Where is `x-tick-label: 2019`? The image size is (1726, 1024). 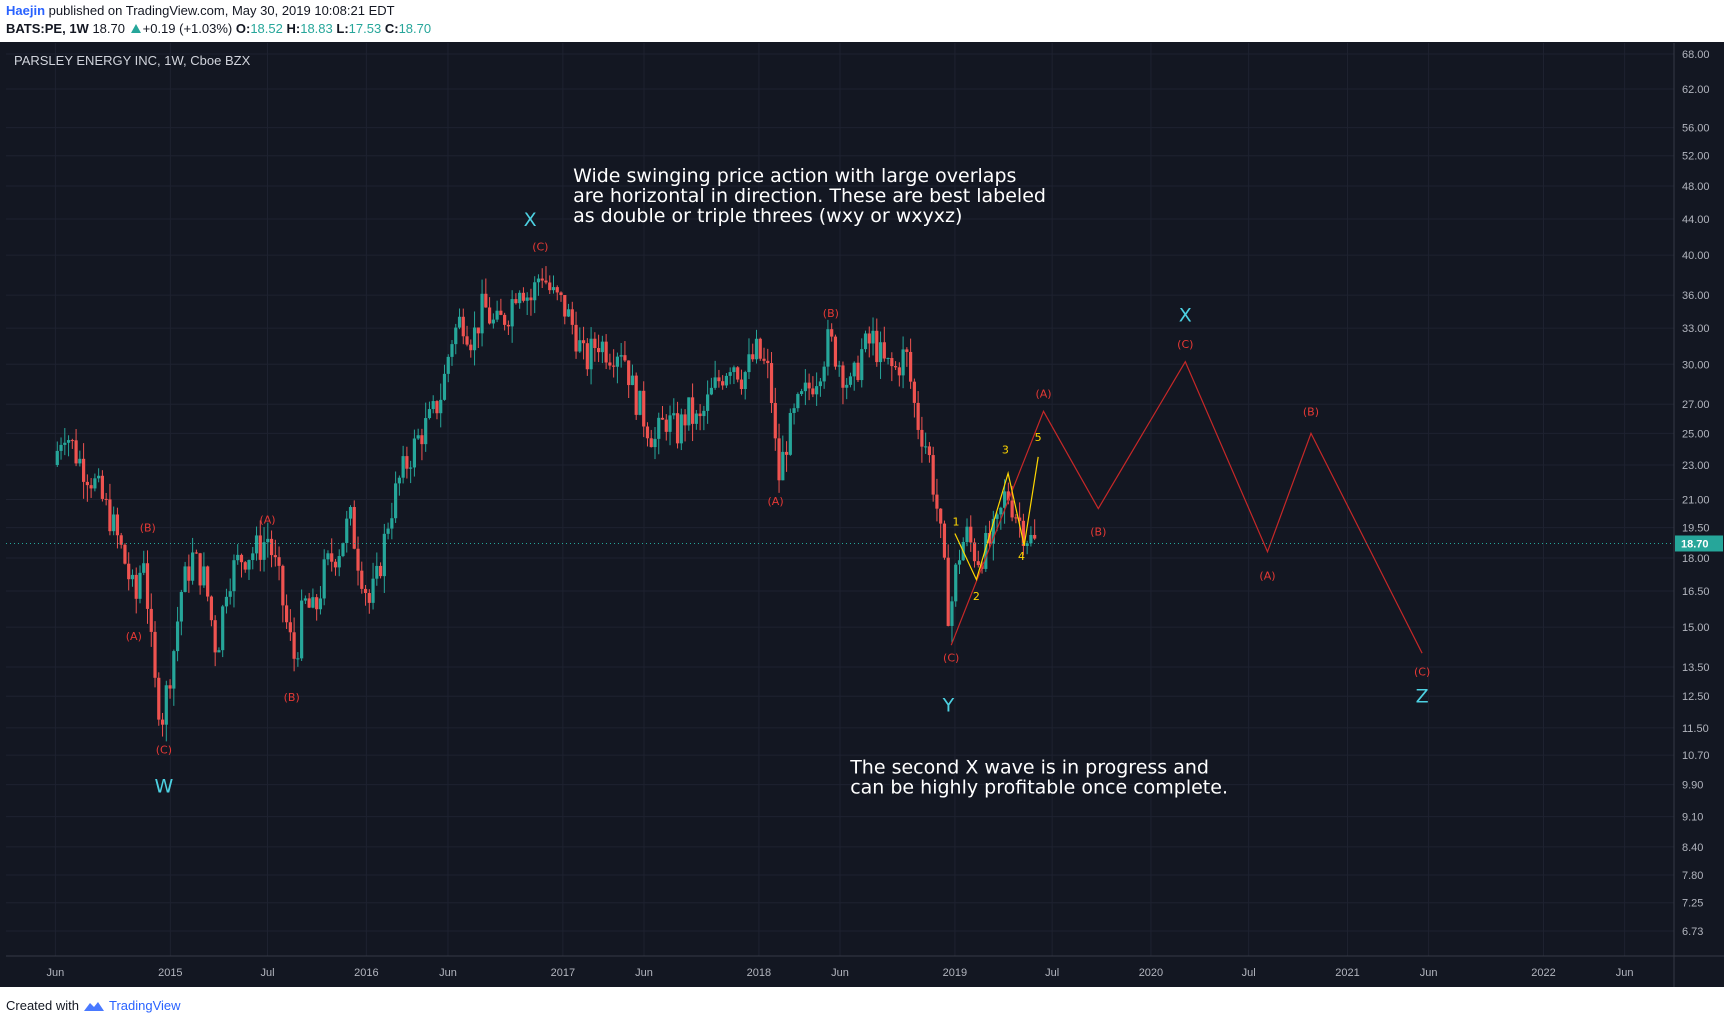 x-tick-label: 2019 is located at coordinates (955, 973).